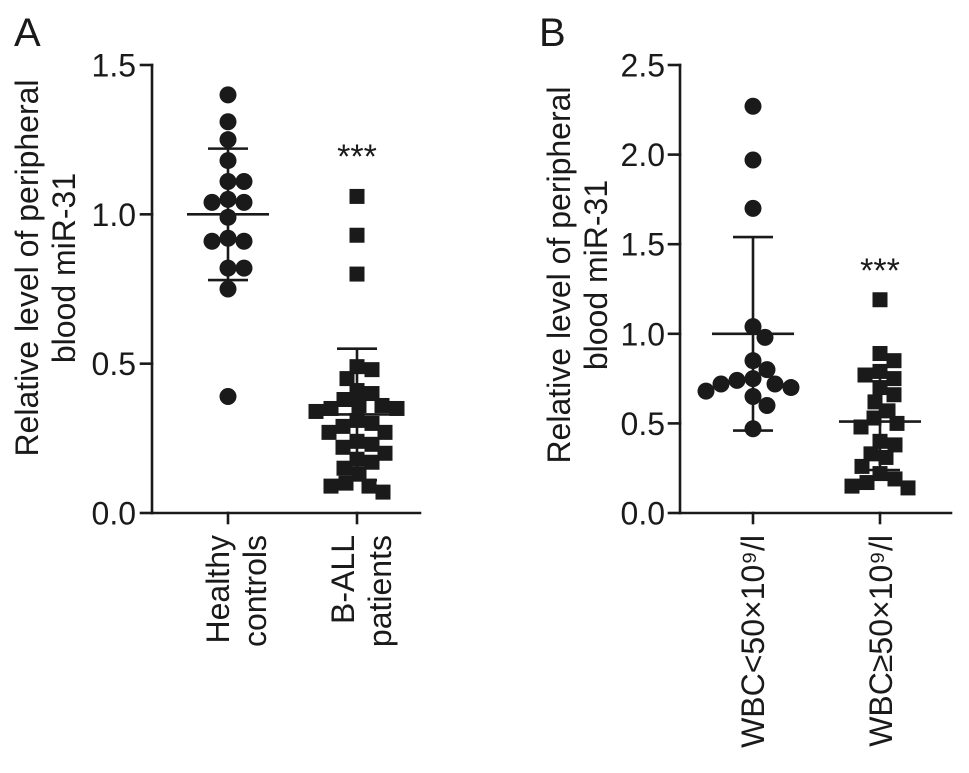 This screenshot has width=969, height=773. I want to click on category-label-wbc-below-50: WBC<50×10⁹/l, so click(753, 641).